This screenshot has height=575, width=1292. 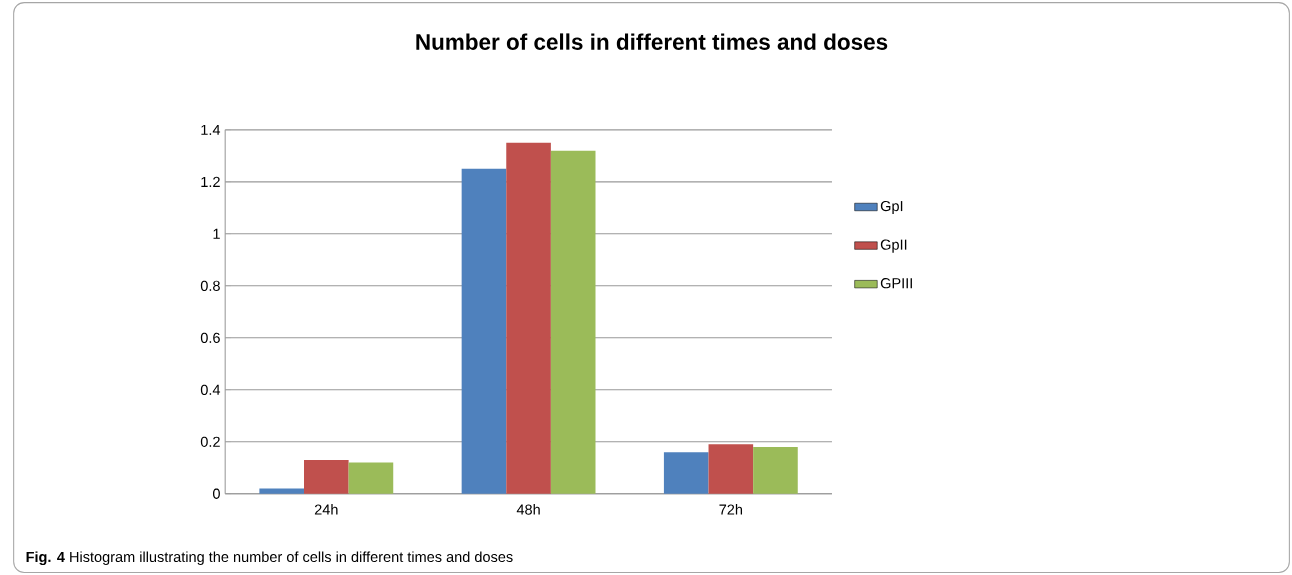 I want to click on y-tick-label: 1.2, so click(x=210, y=181).